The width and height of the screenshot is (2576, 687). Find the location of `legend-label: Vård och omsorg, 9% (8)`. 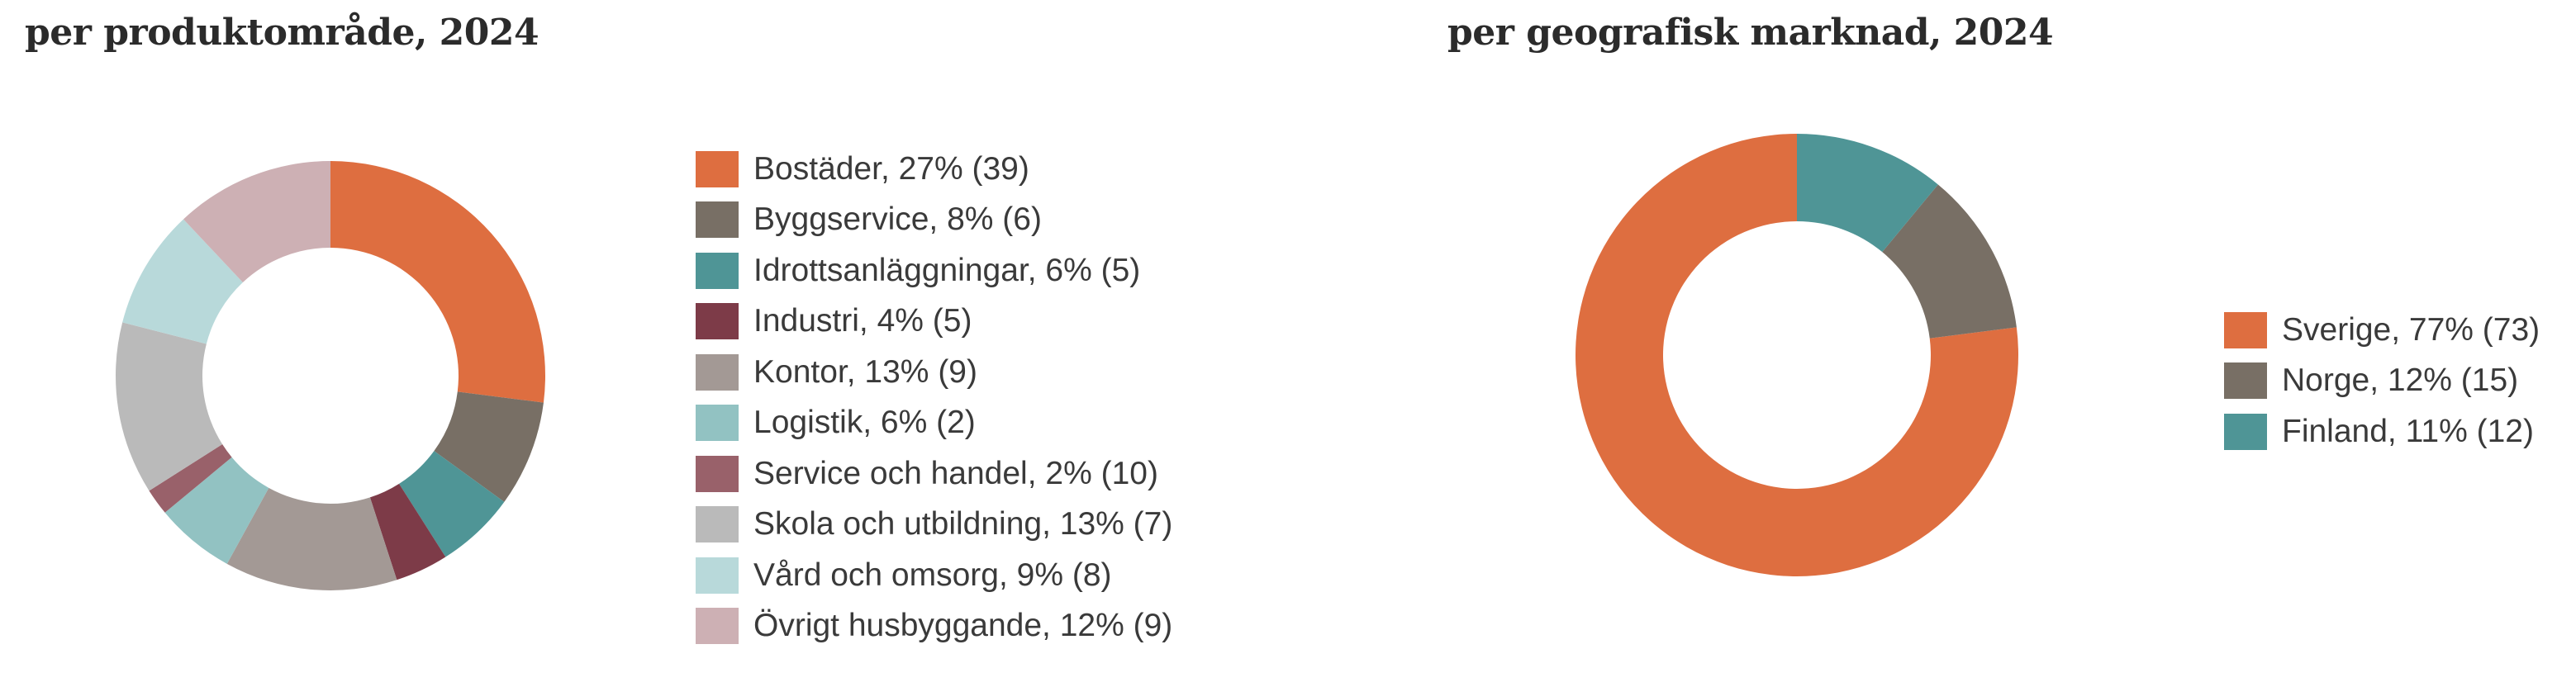

legend-label: Vård och omsorg, 9% (8) is located at coordinates (932, 575).